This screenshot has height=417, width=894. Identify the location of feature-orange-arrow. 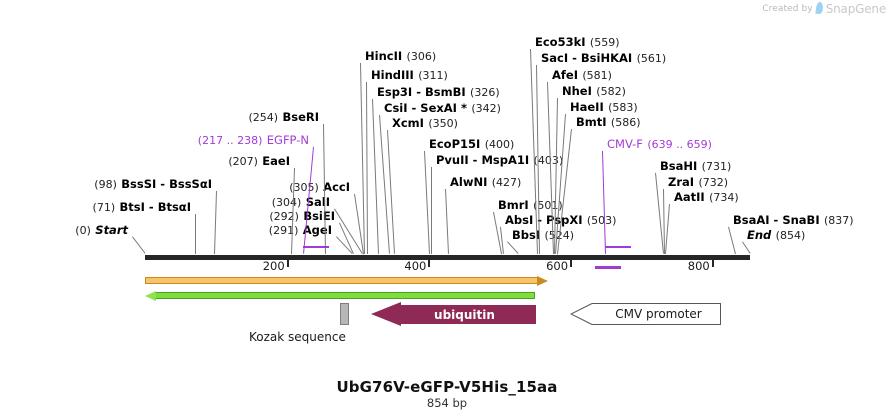
(346, 281).